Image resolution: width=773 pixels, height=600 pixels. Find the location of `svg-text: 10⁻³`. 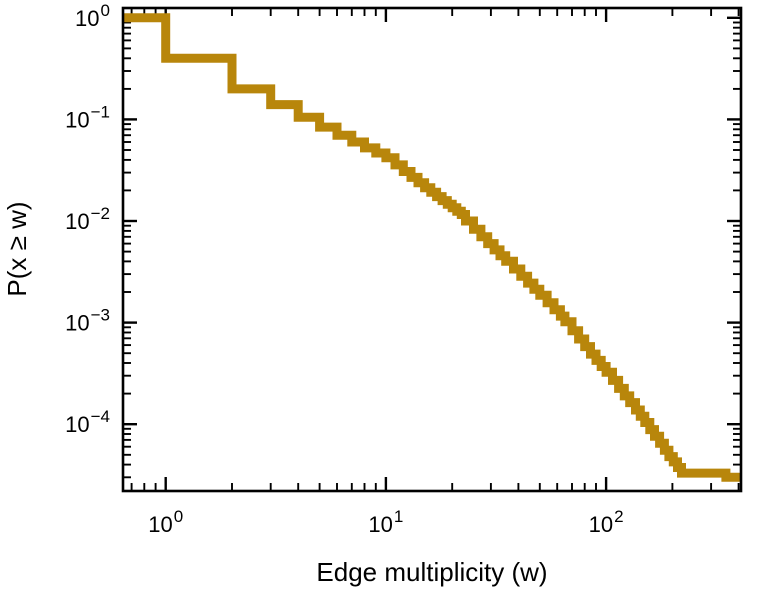

svg-text: 10⁻³ is located at coordinates (87, 321).